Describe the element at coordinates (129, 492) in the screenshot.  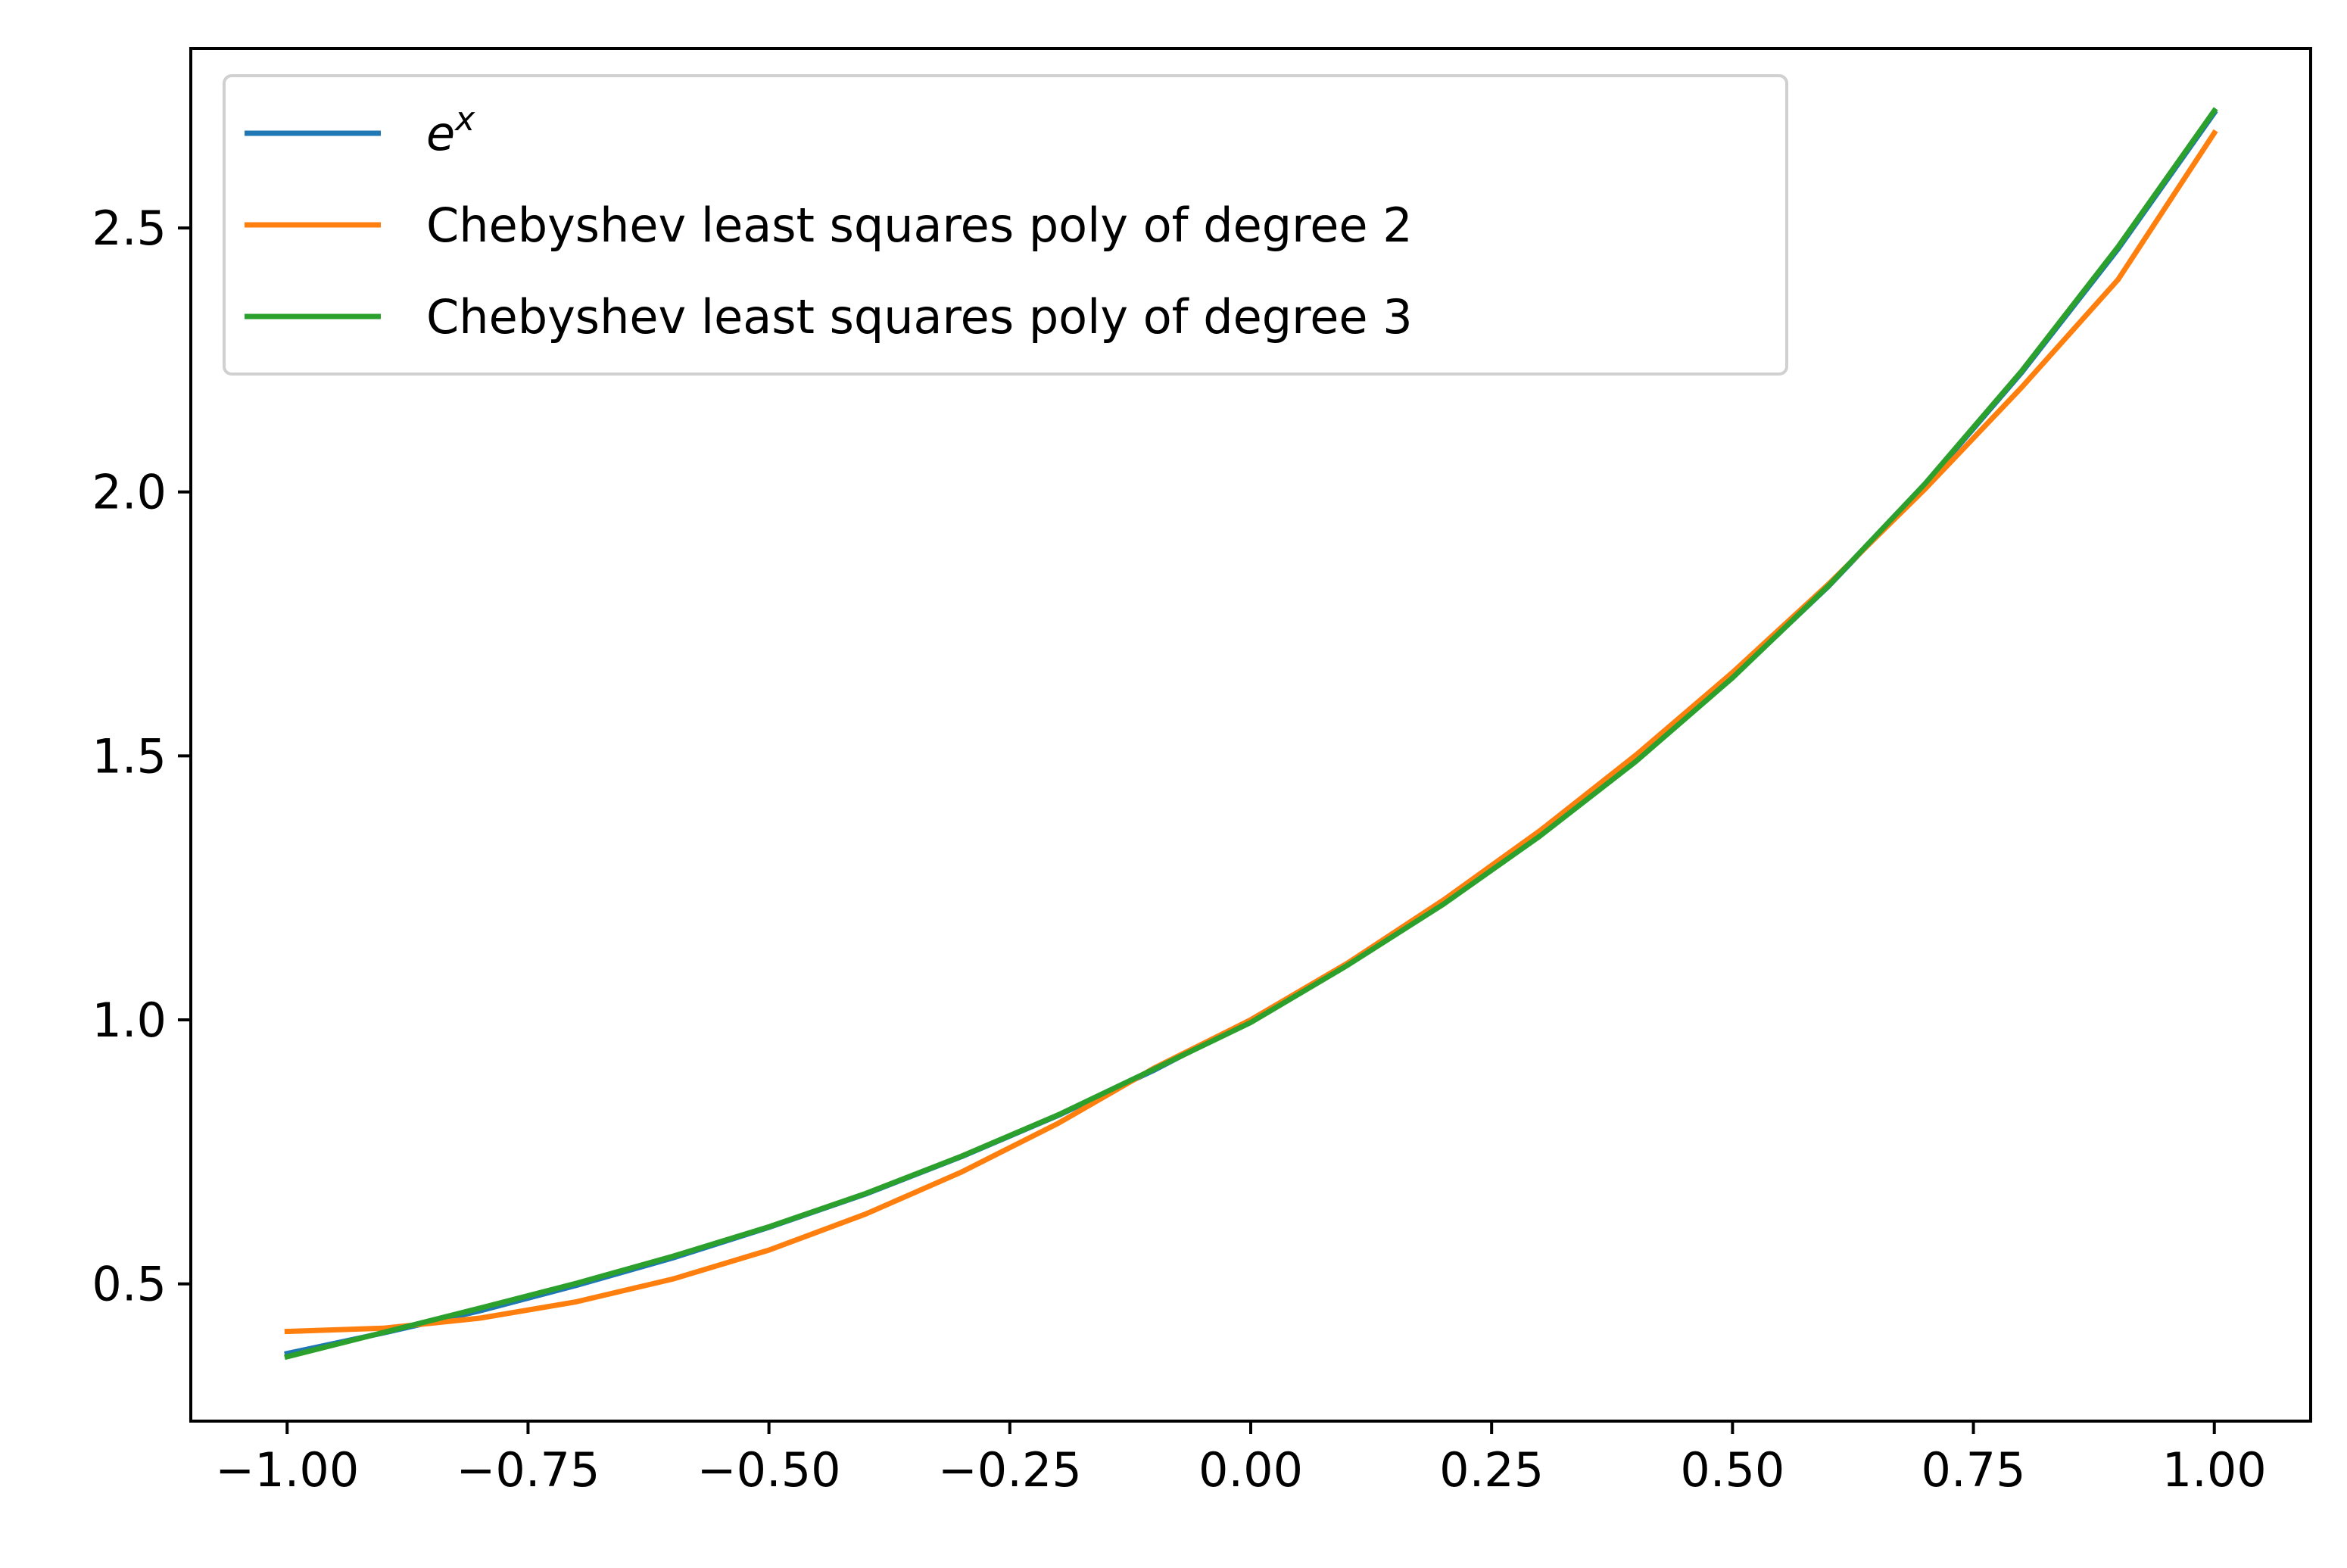
I see `y-tick-label: 2.0` at that location.